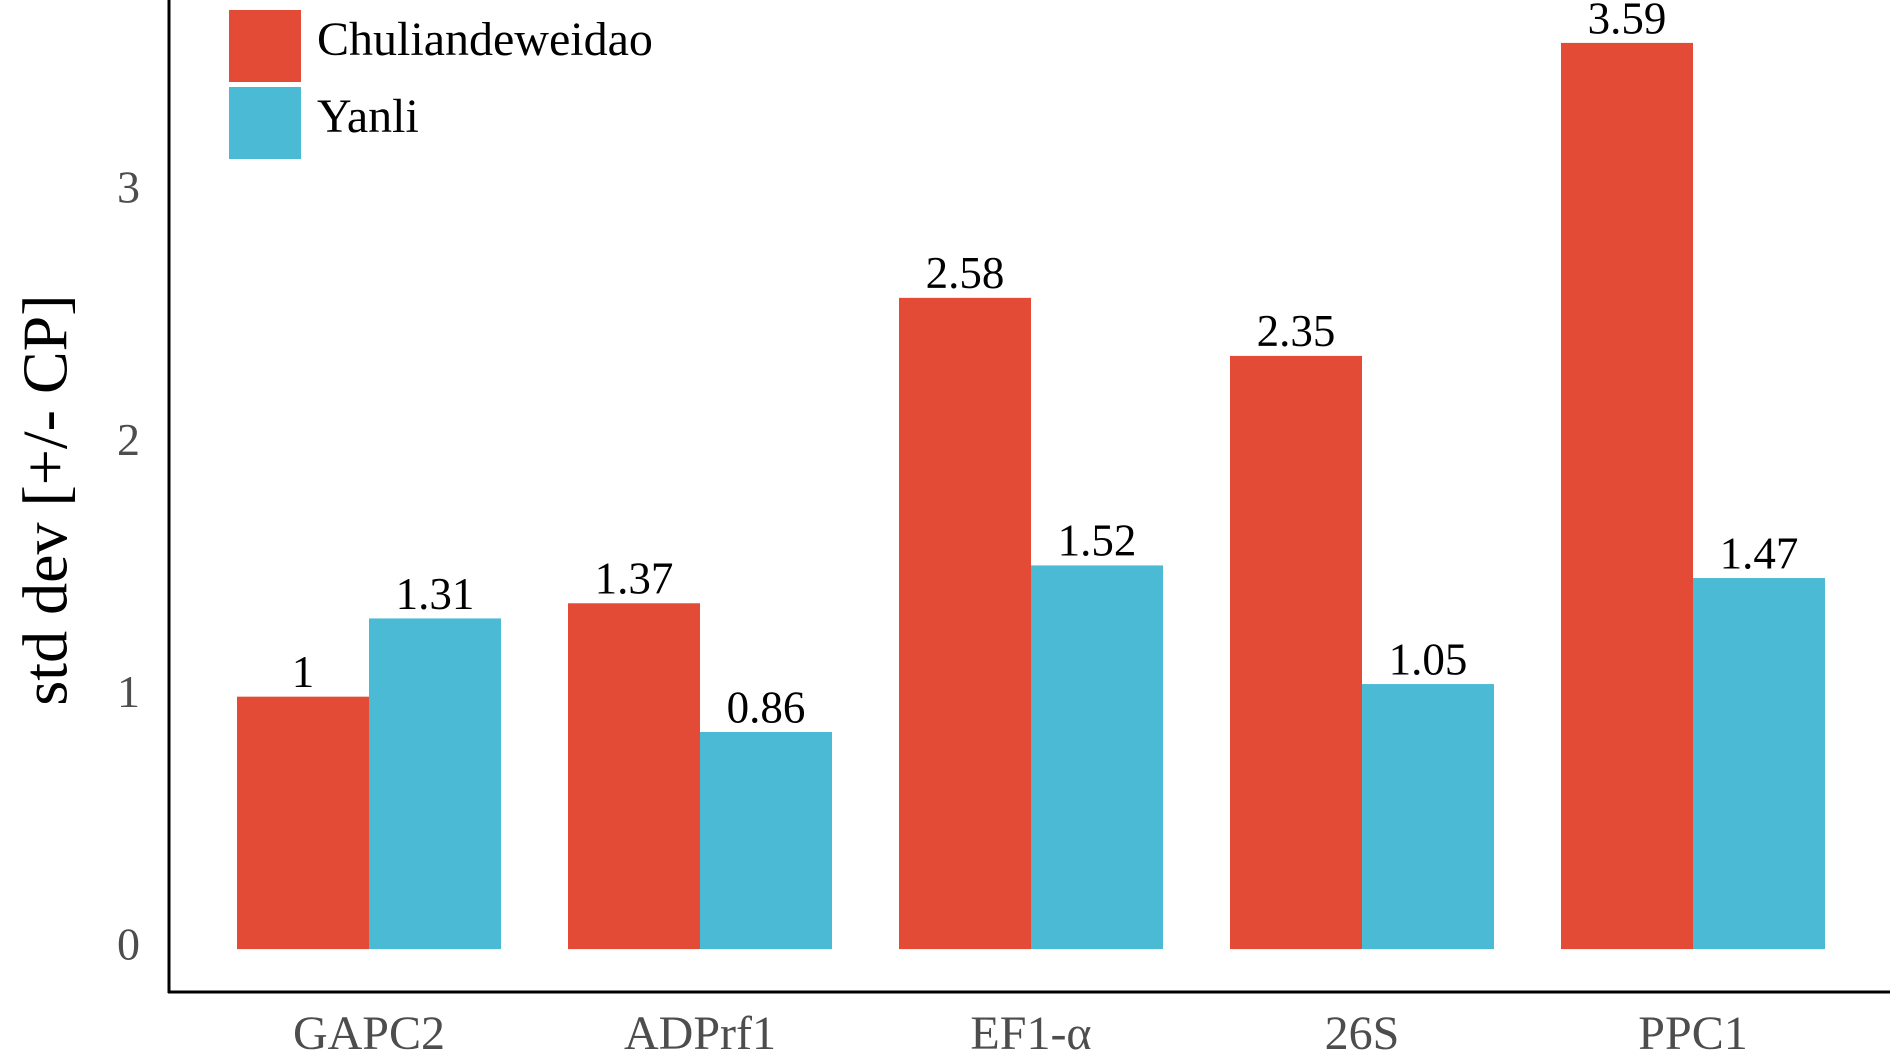  What do you see at coordinates (1627, 21) in the screenshot?
I see `data-label: 3.59` at bounding box center [1627, 21].